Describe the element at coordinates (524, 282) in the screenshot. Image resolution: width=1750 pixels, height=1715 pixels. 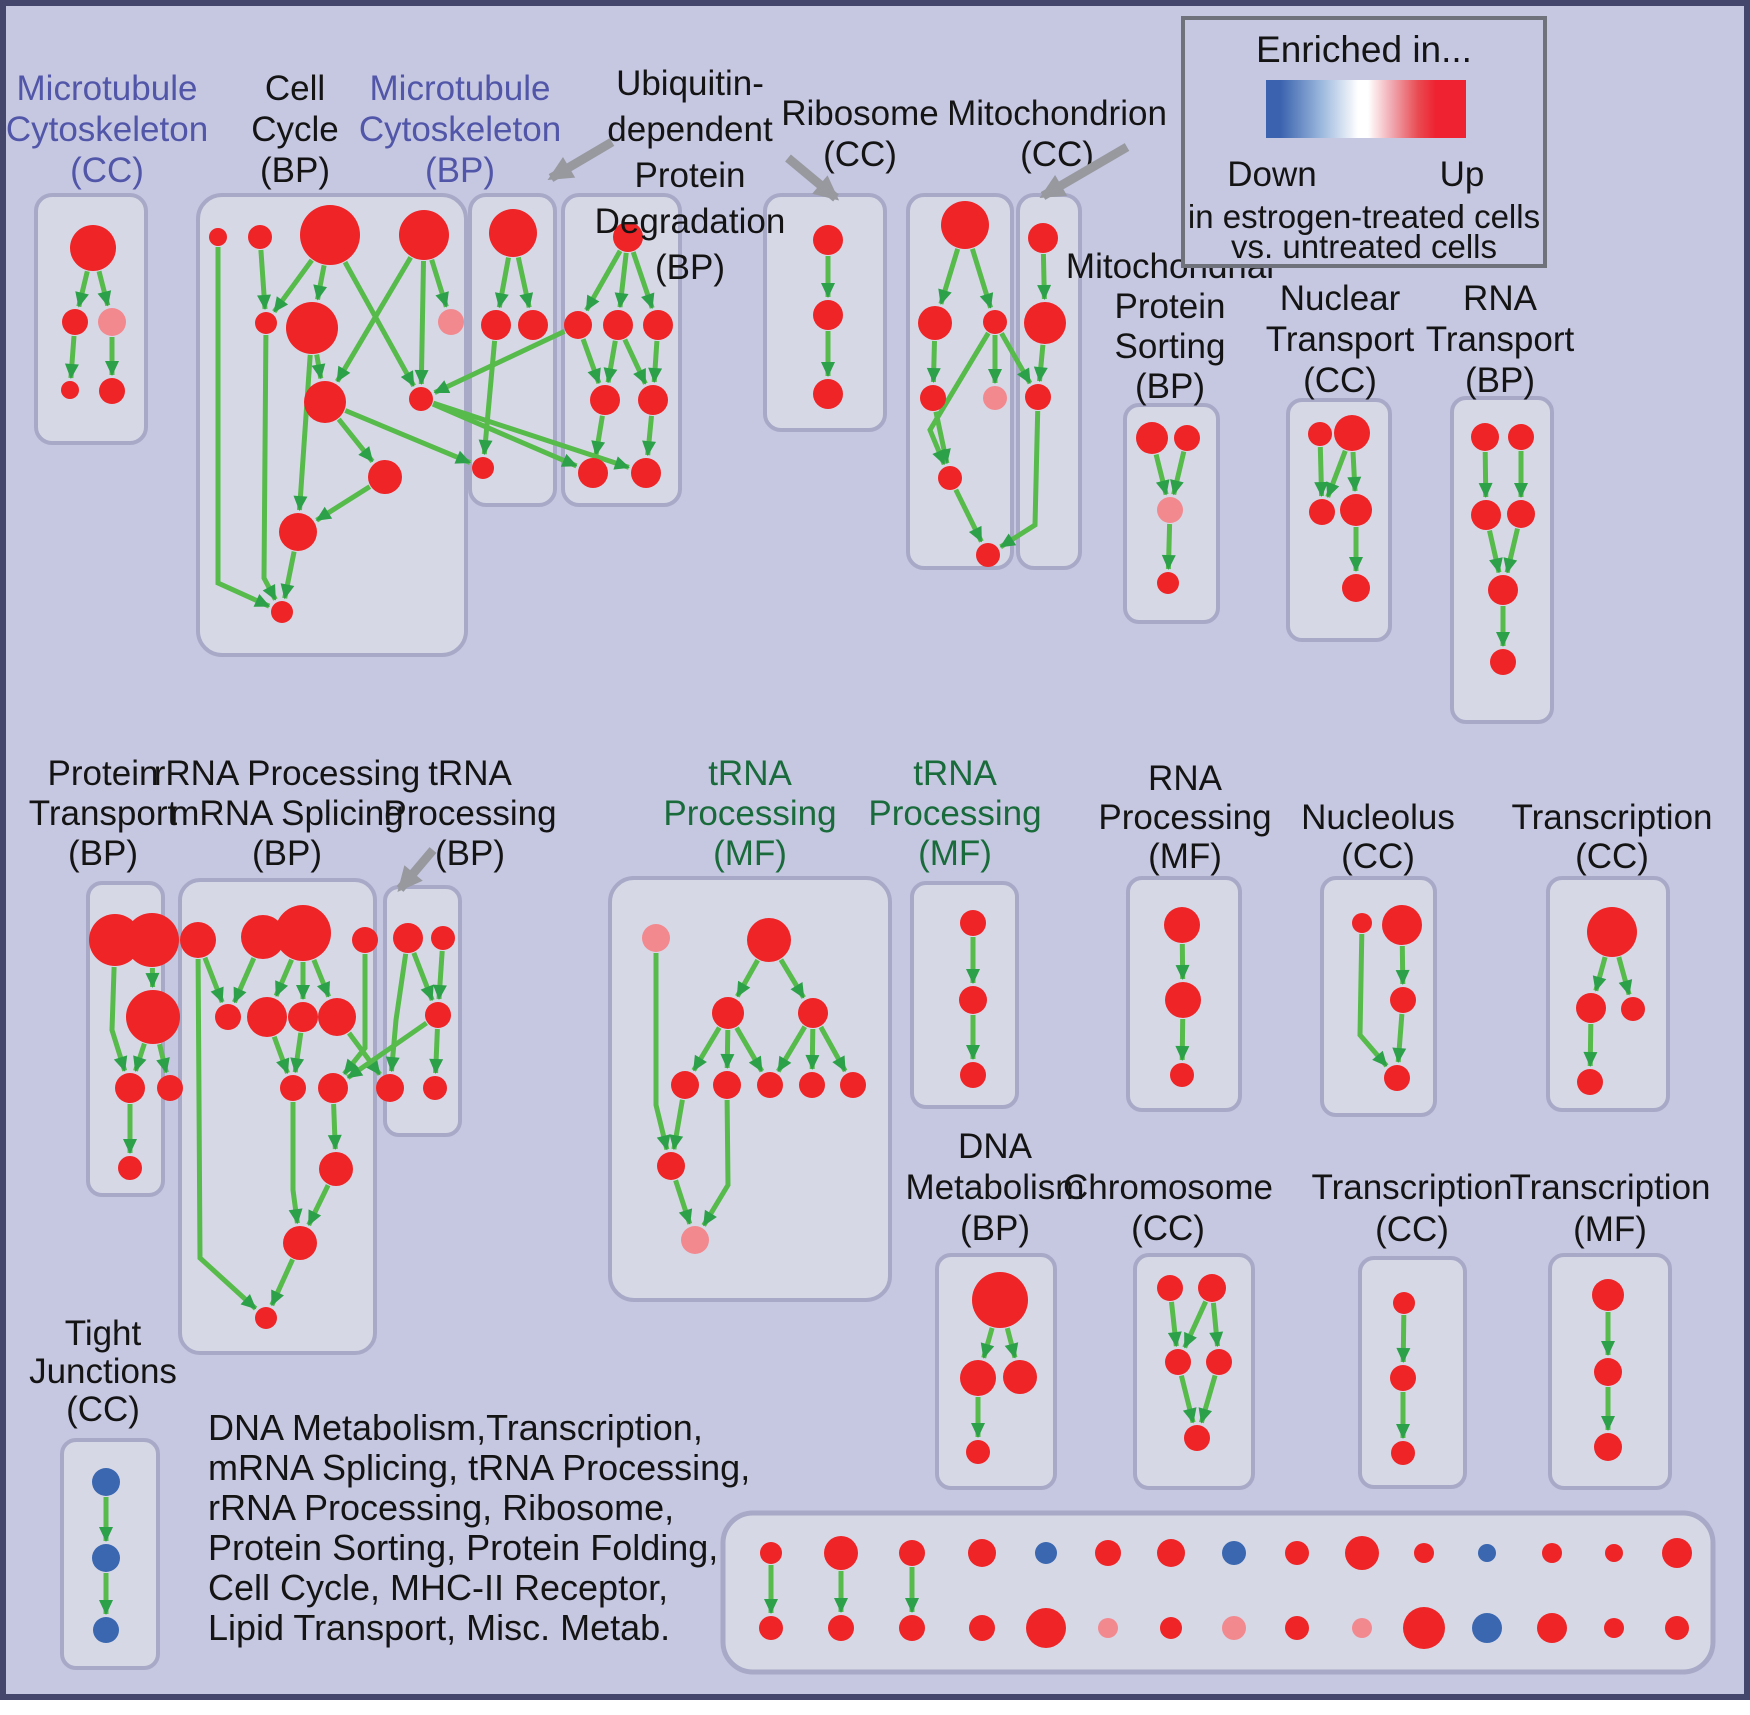
I see `edge-microtubule-cytoskeleton-bp` at that location.